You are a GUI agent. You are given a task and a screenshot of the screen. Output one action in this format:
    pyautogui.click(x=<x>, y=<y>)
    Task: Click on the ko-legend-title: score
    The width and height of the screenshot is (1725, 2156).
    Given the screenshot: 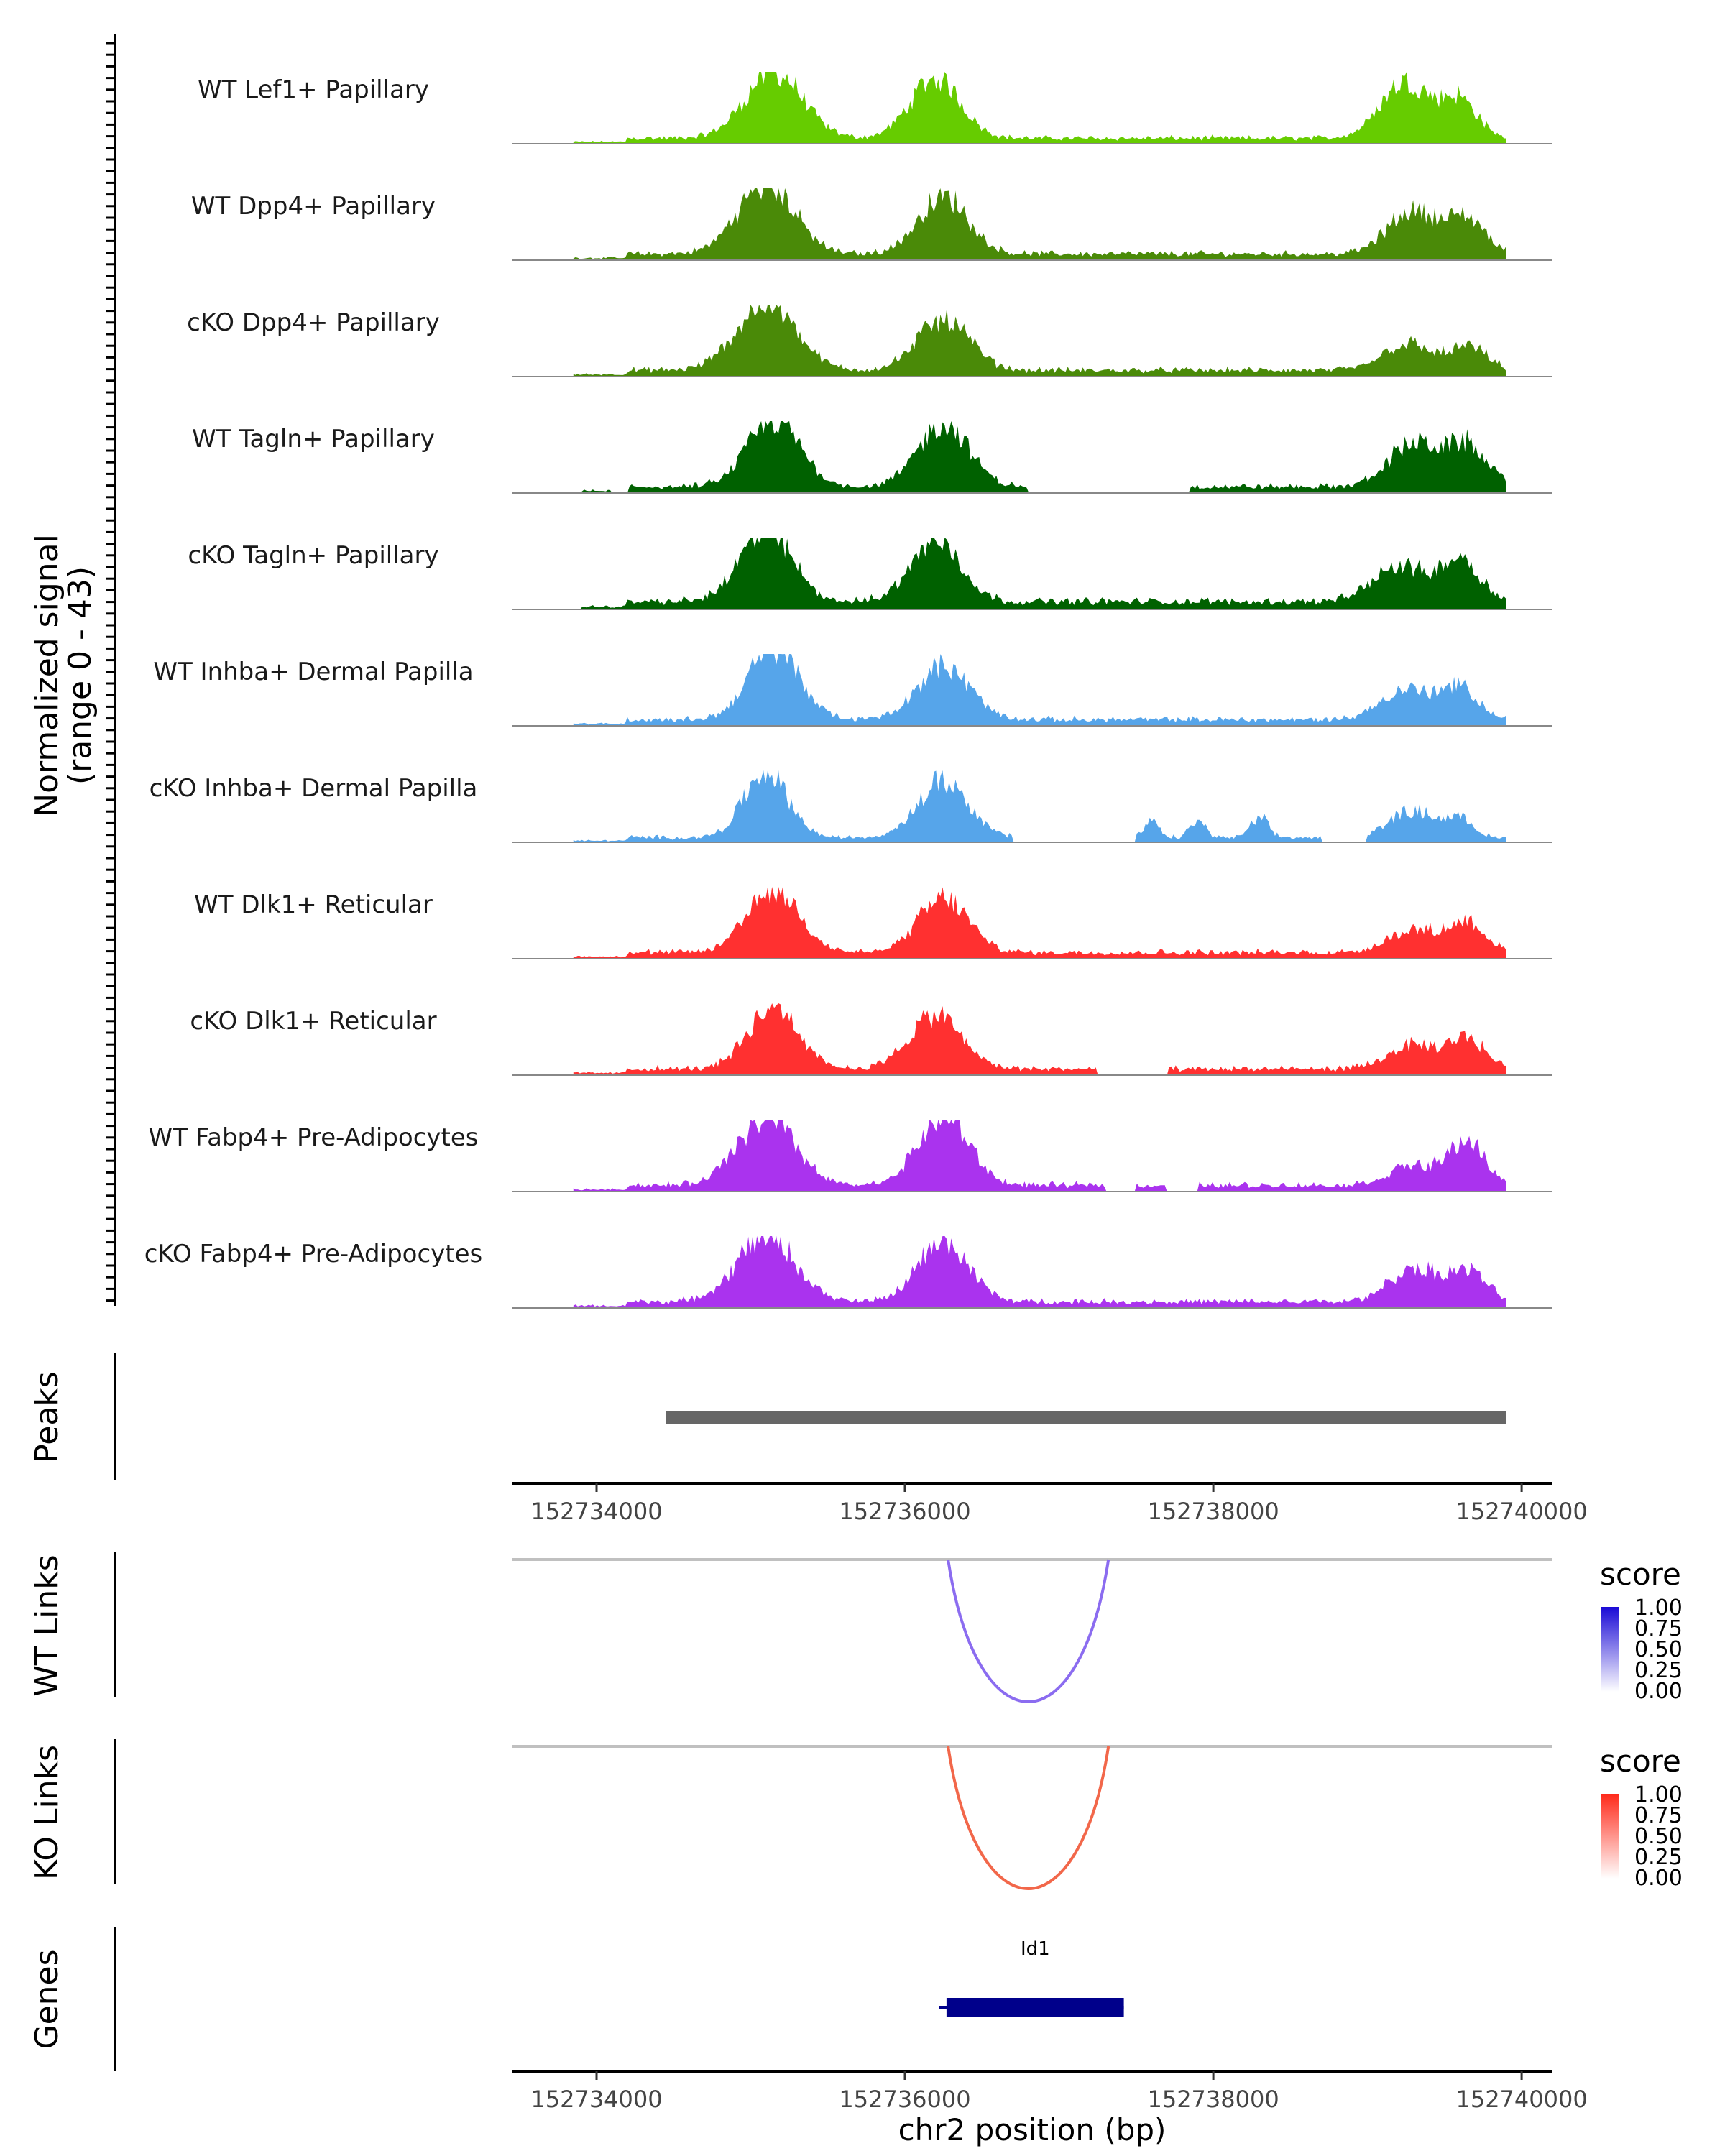 What is the action you would take?
    pyautogui.click(x=1640, y=1761)
    